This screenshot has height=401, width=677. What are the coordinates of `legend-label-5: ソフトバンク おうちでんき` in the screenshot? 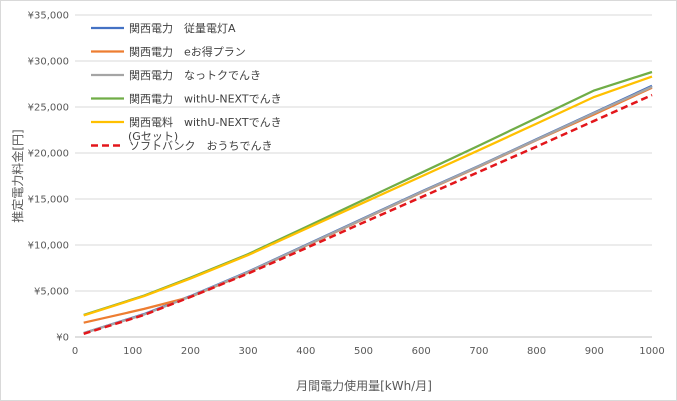 It's located at (201, 146).